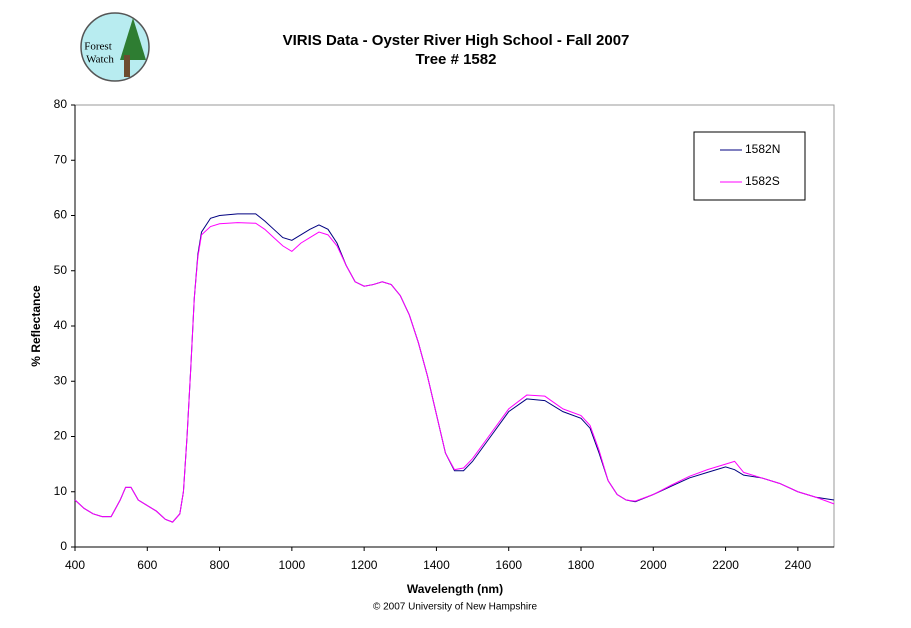 Image resolution: width=911 pixels, height=628 pixels. What do you see at coordinates (36, 326) in the screenshot?
I see `y-axis-label: % Reflectance` at bounding box center [36, 326].